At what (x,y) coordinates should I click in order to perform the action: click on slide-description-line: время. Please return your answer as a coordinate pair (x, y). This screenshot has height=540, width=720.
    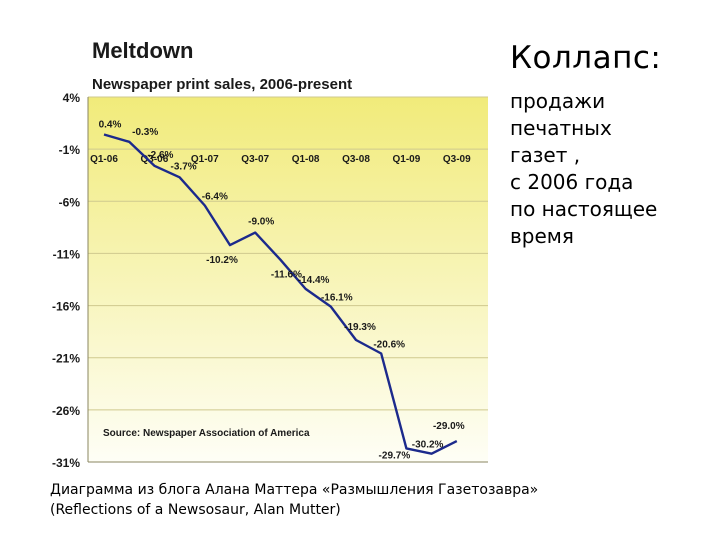
    Looking at the image, I should click on (542, 236).